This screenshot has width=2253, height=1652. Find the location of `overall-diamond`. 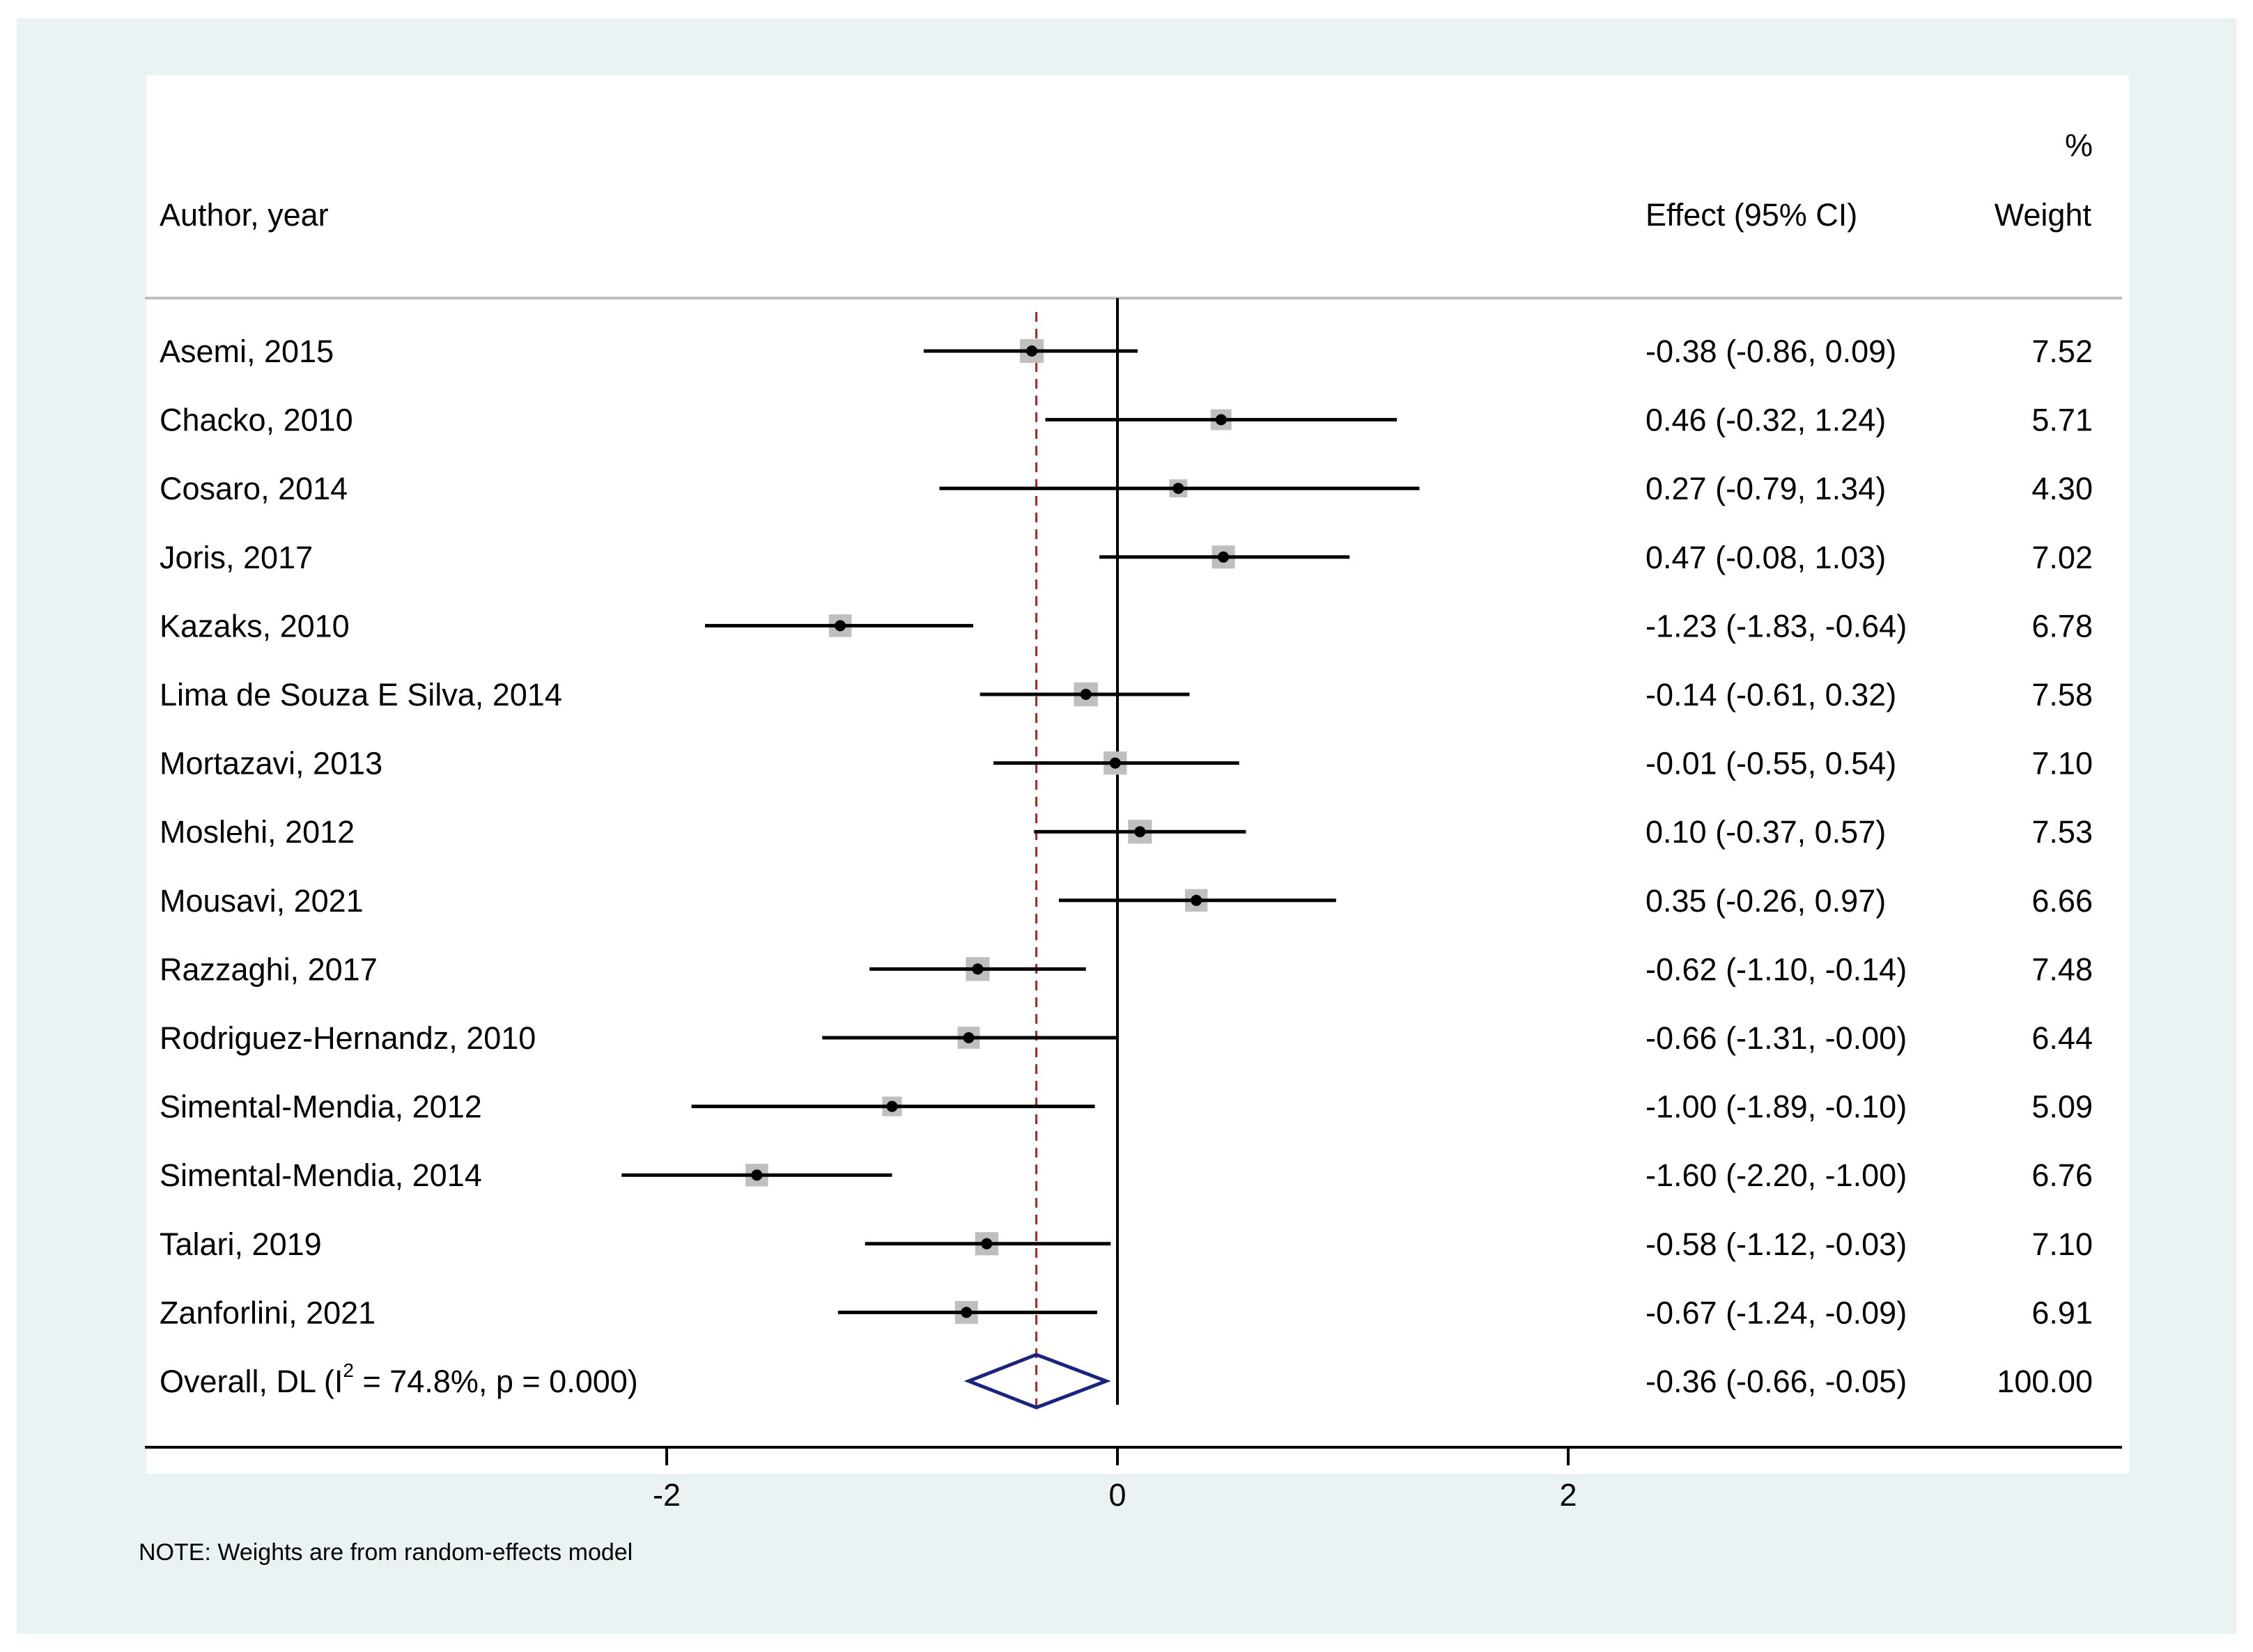

overall-diamond is located at coordinates (1037, 1381).